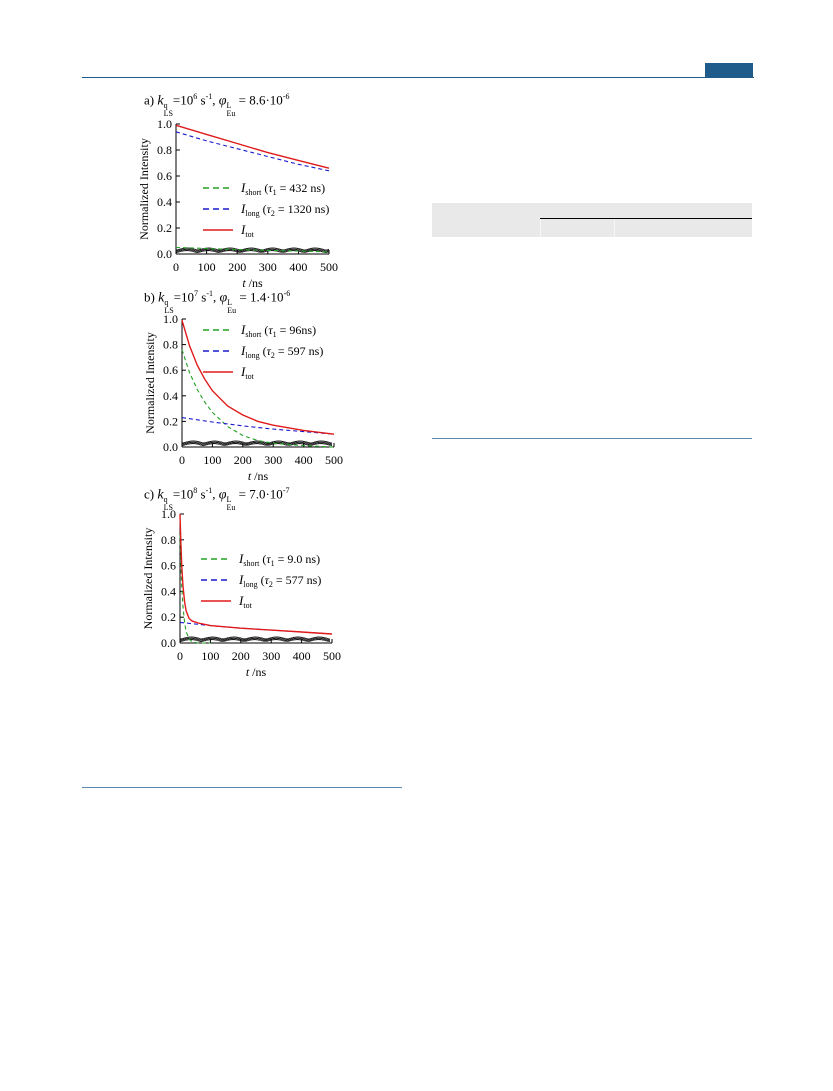 The width and height of the screenshot is (833, 1091). Describe the element at coordinates (259, 494) in the screenshot. I see `phi-value: = 7.0·10` at that location.